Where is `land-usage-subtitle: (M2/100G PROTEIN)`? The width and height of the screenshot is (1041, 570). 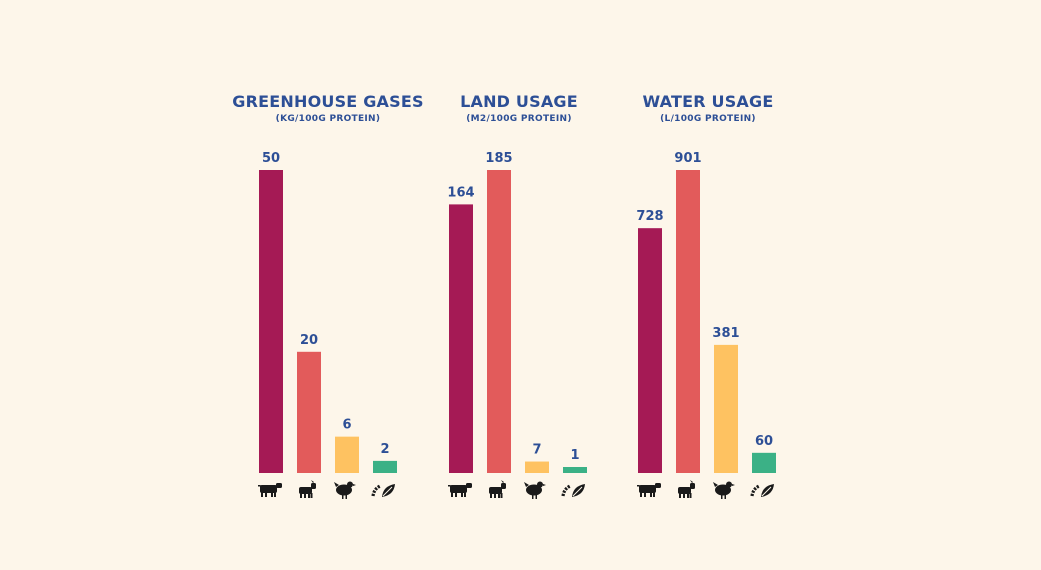
land-usage-subtitle: (M2/100G PROTEIN) is located at coordinates (518, 119).